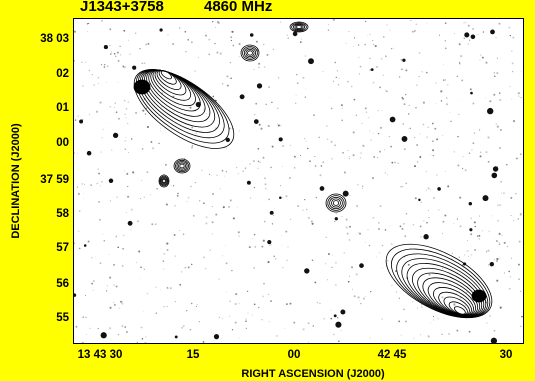 This screenshot has height=381, width=535. I want to click on x-tick-label: 00, so click(294, 355).